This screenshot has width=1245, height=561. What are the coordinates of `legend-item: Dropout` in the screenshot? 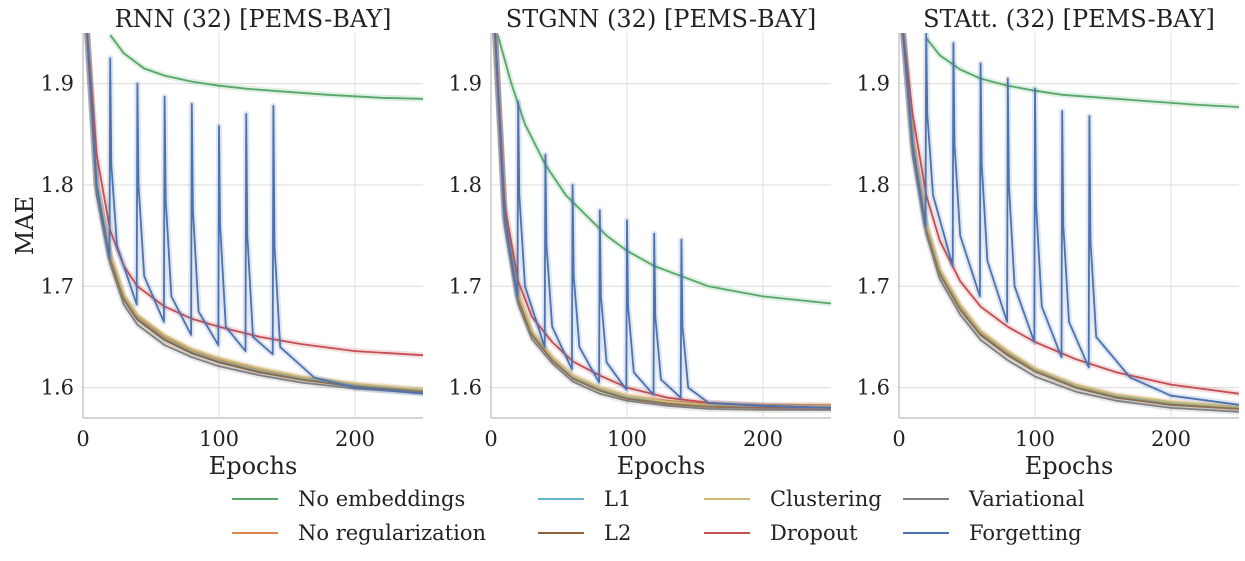 It's located at (781, 533).